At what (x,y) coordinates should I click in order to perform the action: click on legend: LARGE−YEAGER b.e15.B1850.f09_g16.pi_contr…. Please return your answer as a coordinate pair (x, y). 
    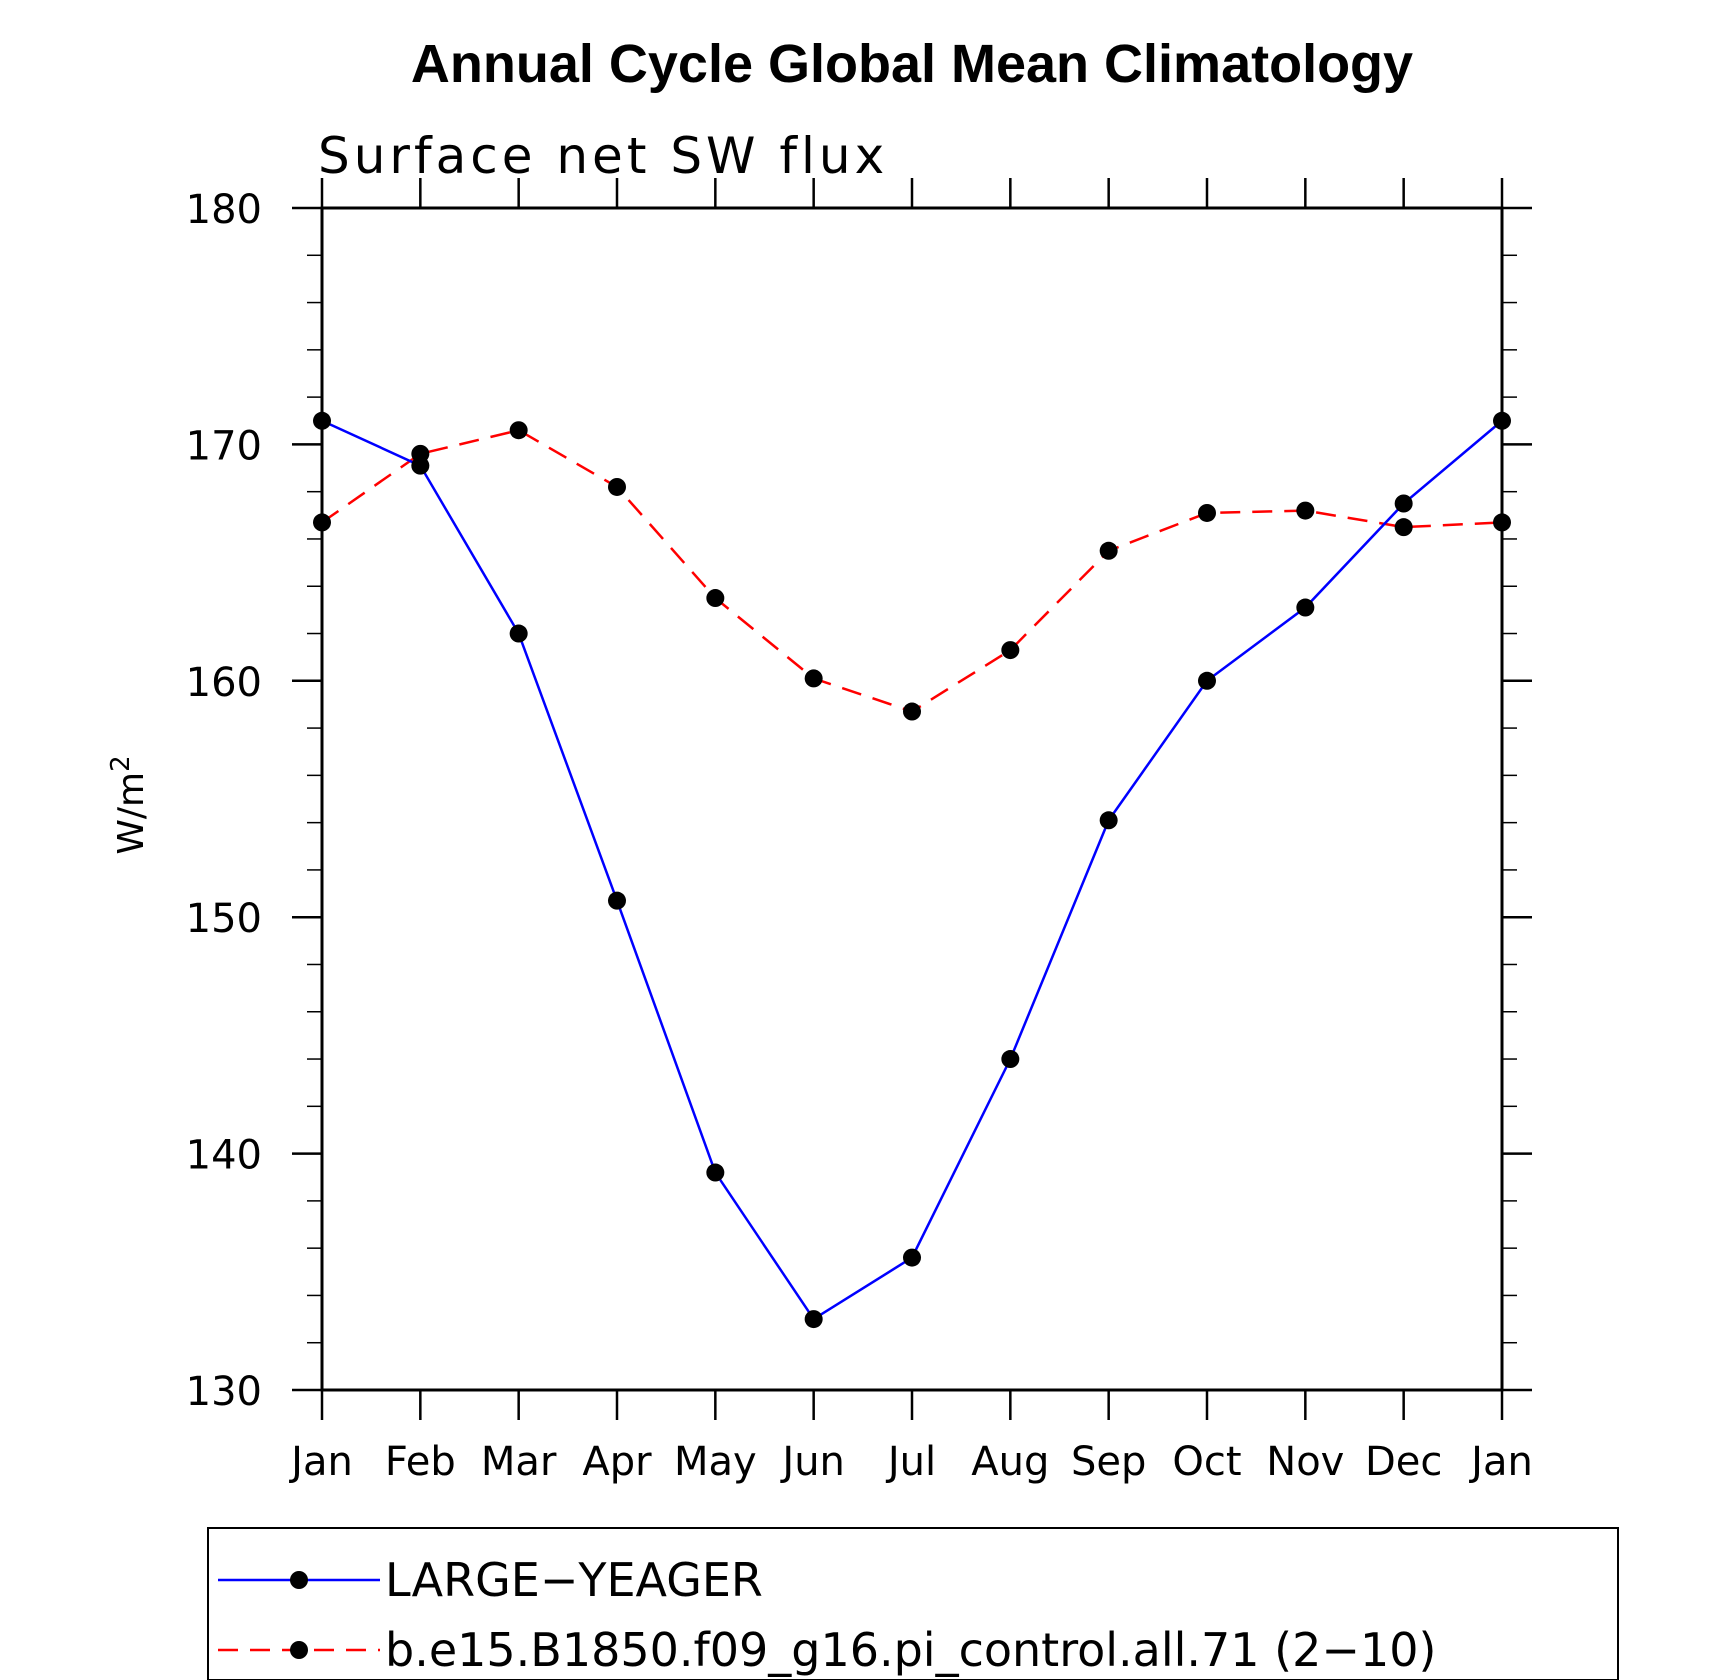
    Looking at the image, I should click on (913, 1603).